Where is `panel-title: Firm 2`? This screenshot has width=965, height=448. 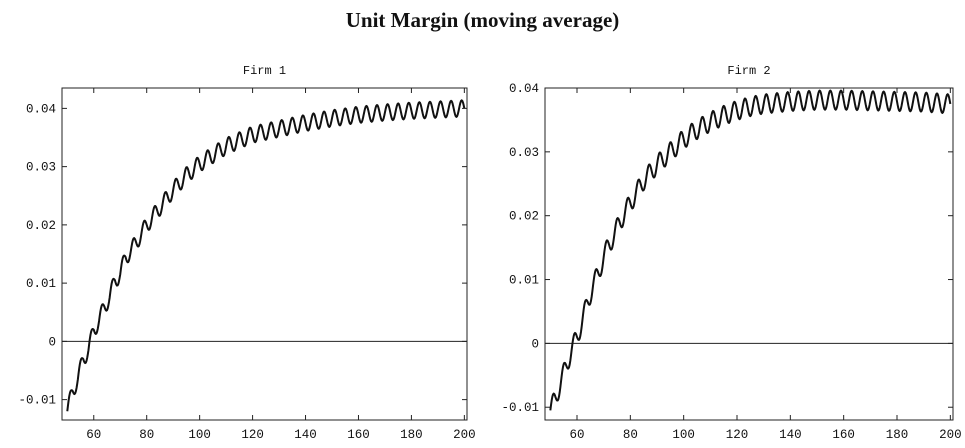
panel-title: Firm 2 is located at coordinates (748, 71).